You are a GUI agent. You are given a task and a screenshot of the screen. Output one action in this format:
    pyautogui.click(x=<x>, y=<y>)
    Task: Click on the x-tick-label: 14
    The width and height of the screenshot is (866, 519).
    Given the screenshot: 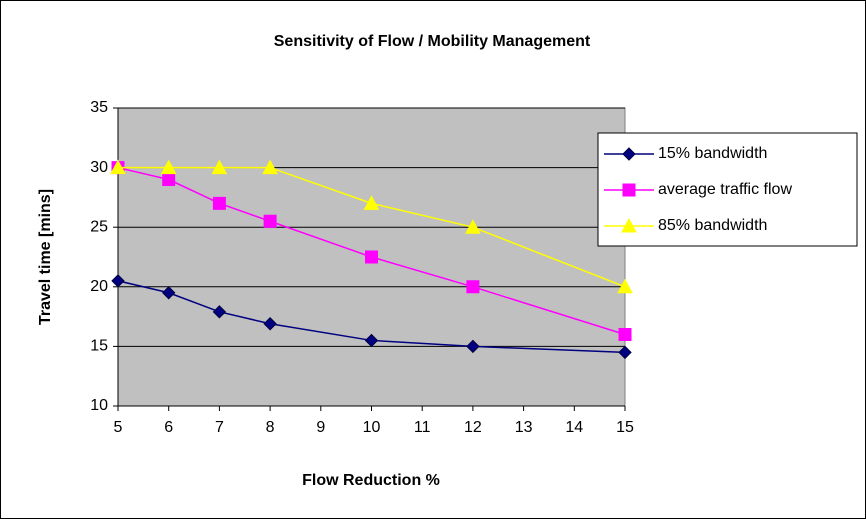 What is the action you would take?
    pyautogui.click(x=574, y=427)
    